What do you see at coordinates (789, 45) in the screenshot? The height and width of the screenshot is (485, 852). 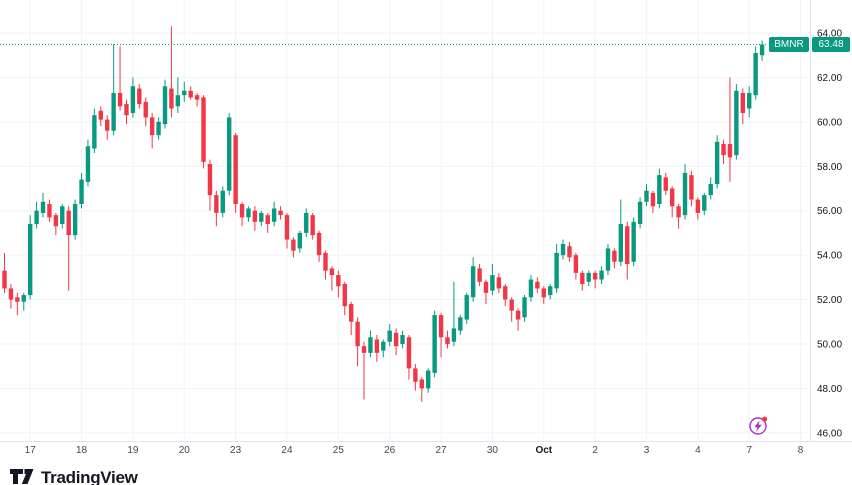 I see `price-badge-symbol: BMNR` at bounding box center [789, 45].